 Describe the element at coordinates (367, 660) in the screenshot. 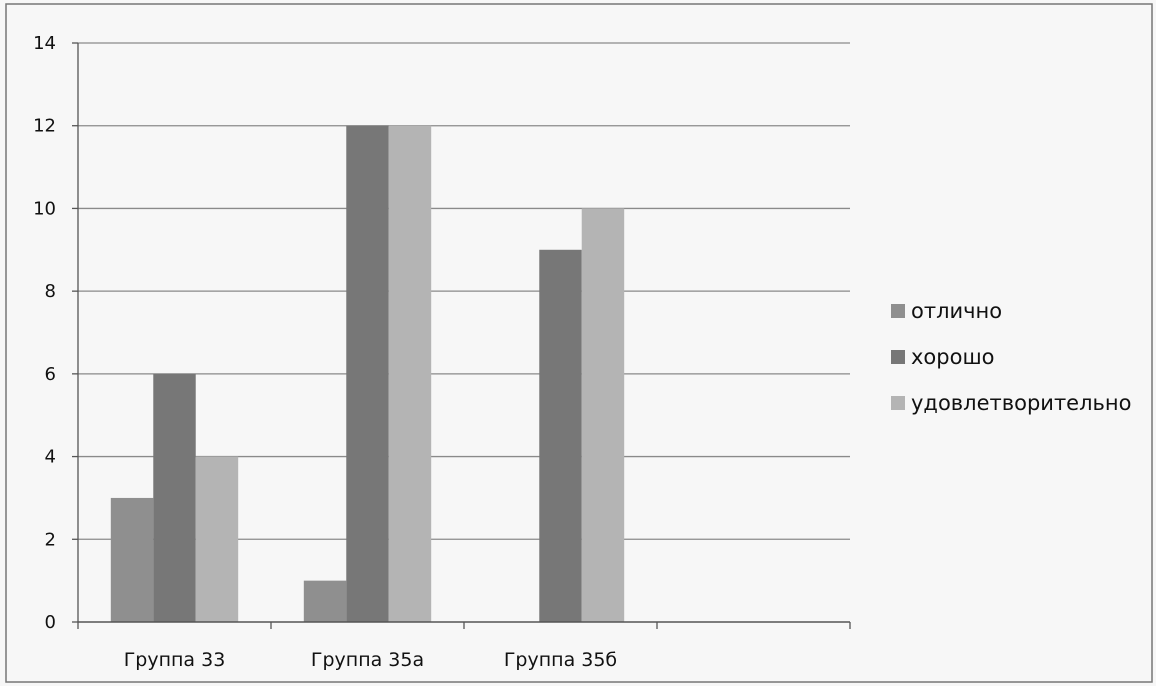

I see `x-tick-label: Группа 35а` at that location.